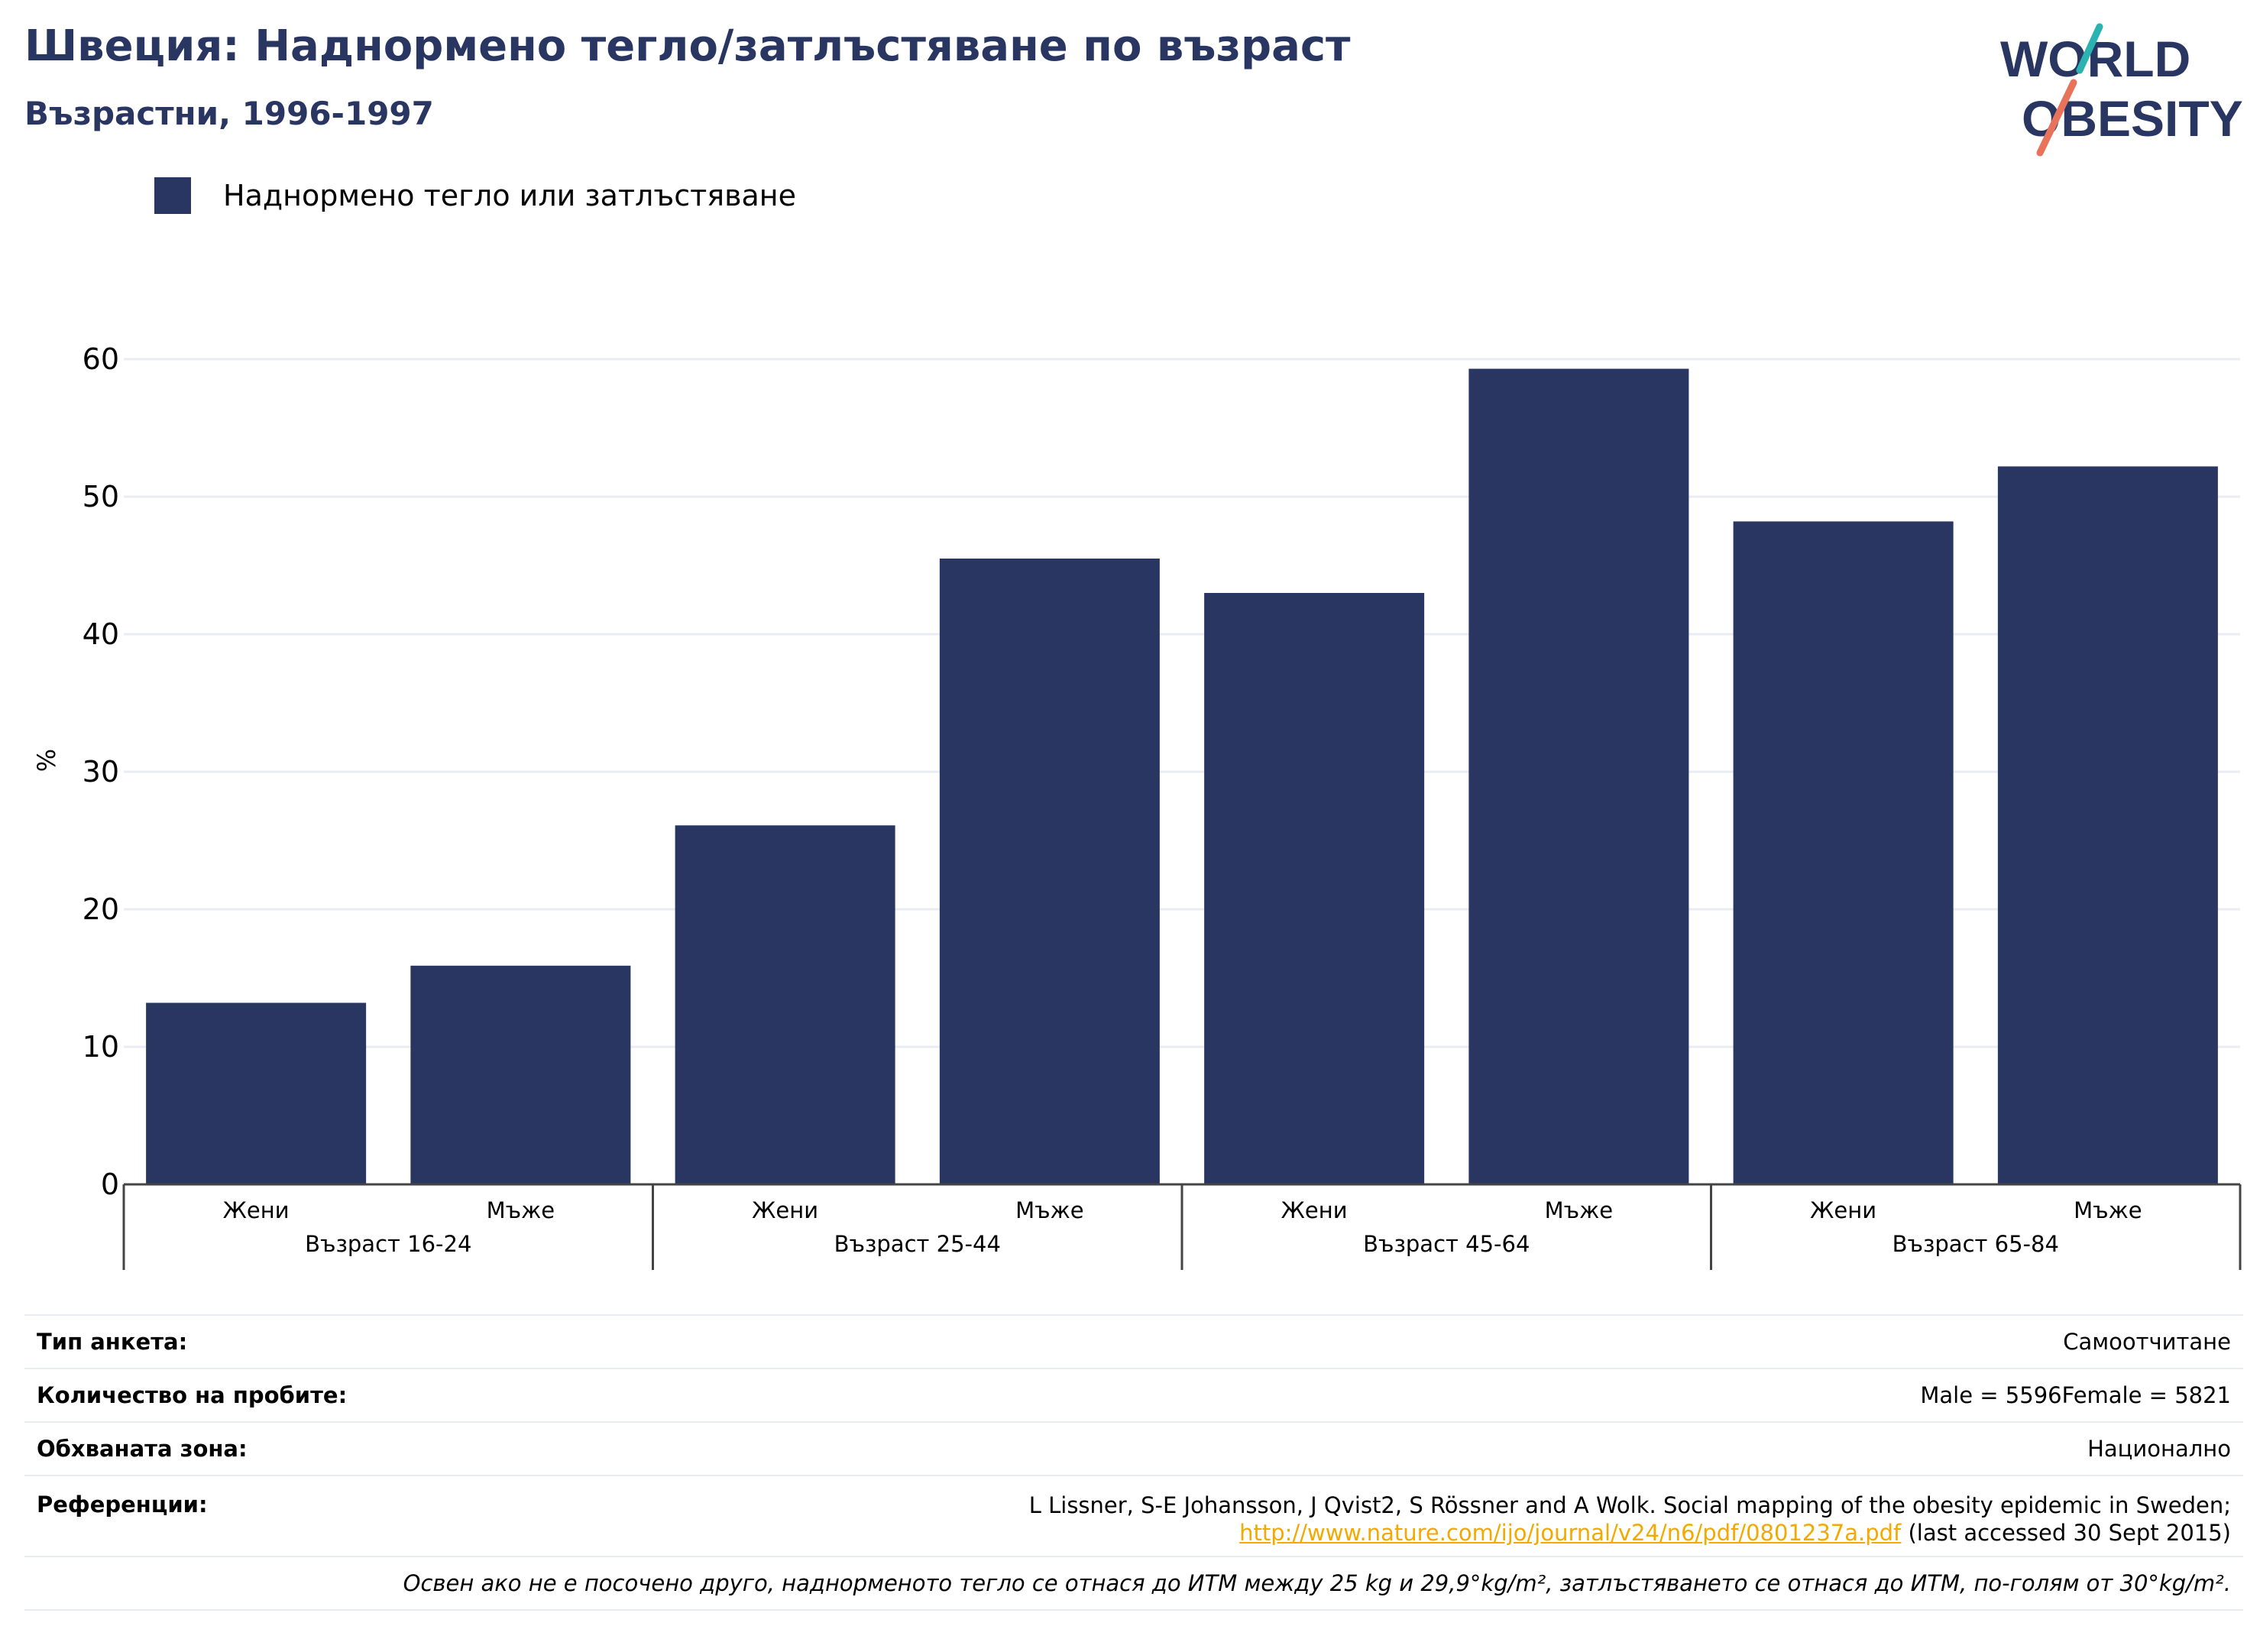 Image resolution: width=2260 pixels, height=1652 pixels. What do you see at coordinates (388, 1244) in the screenshot?
I see `group-label: Възраст 16-24` at bounding box center [388, 1244].